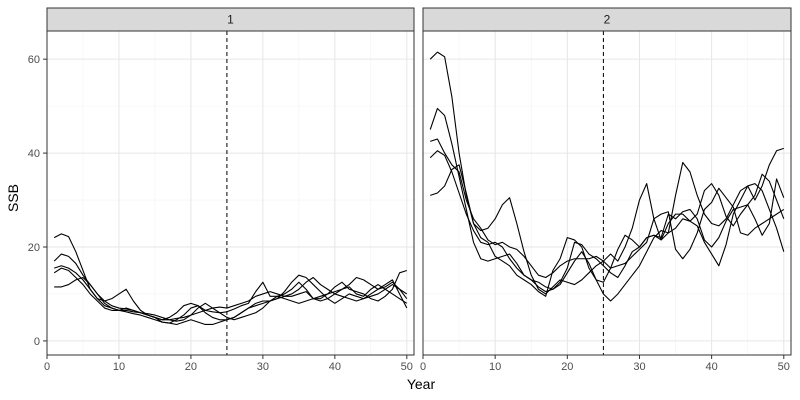  Describe the element at coordinates (34, 60) in the screenshot. I see `y-tick-label: 60` at that location.